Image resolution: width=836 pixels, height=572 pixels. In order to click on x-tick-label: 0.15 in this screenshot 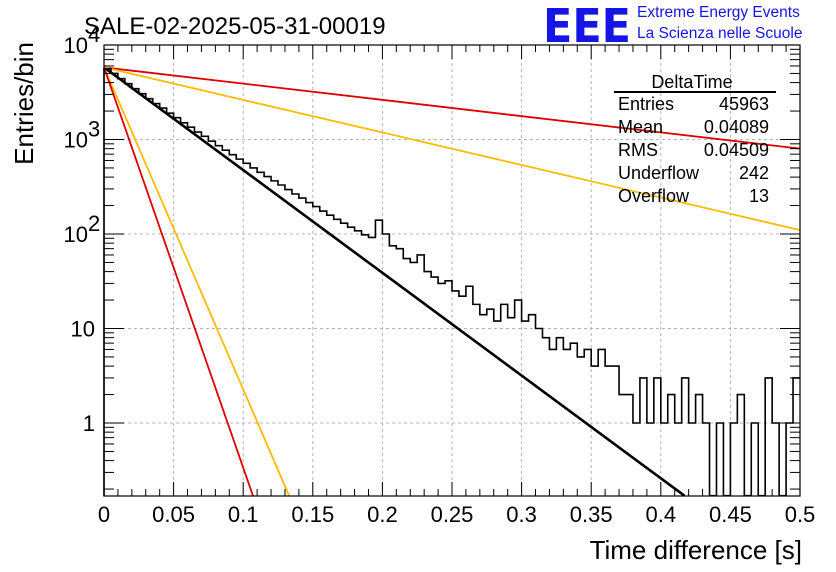, I will do `click(312, 514)`.